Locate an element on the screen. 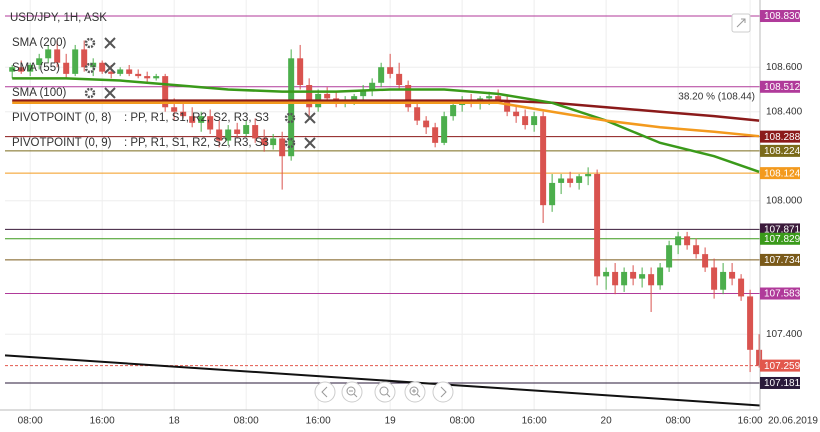 This screenshot has width=820, height=432. nav-buttons is located at coordinates (384, 392).